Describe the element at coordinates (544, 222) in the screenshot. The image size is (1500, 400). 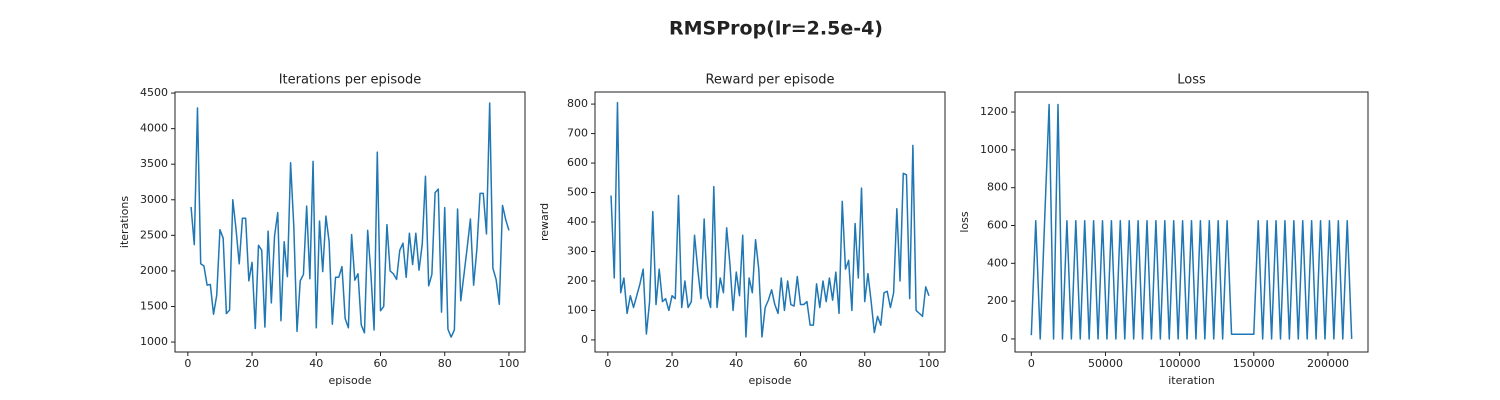
I see `y-axis-label: reward` at that location.